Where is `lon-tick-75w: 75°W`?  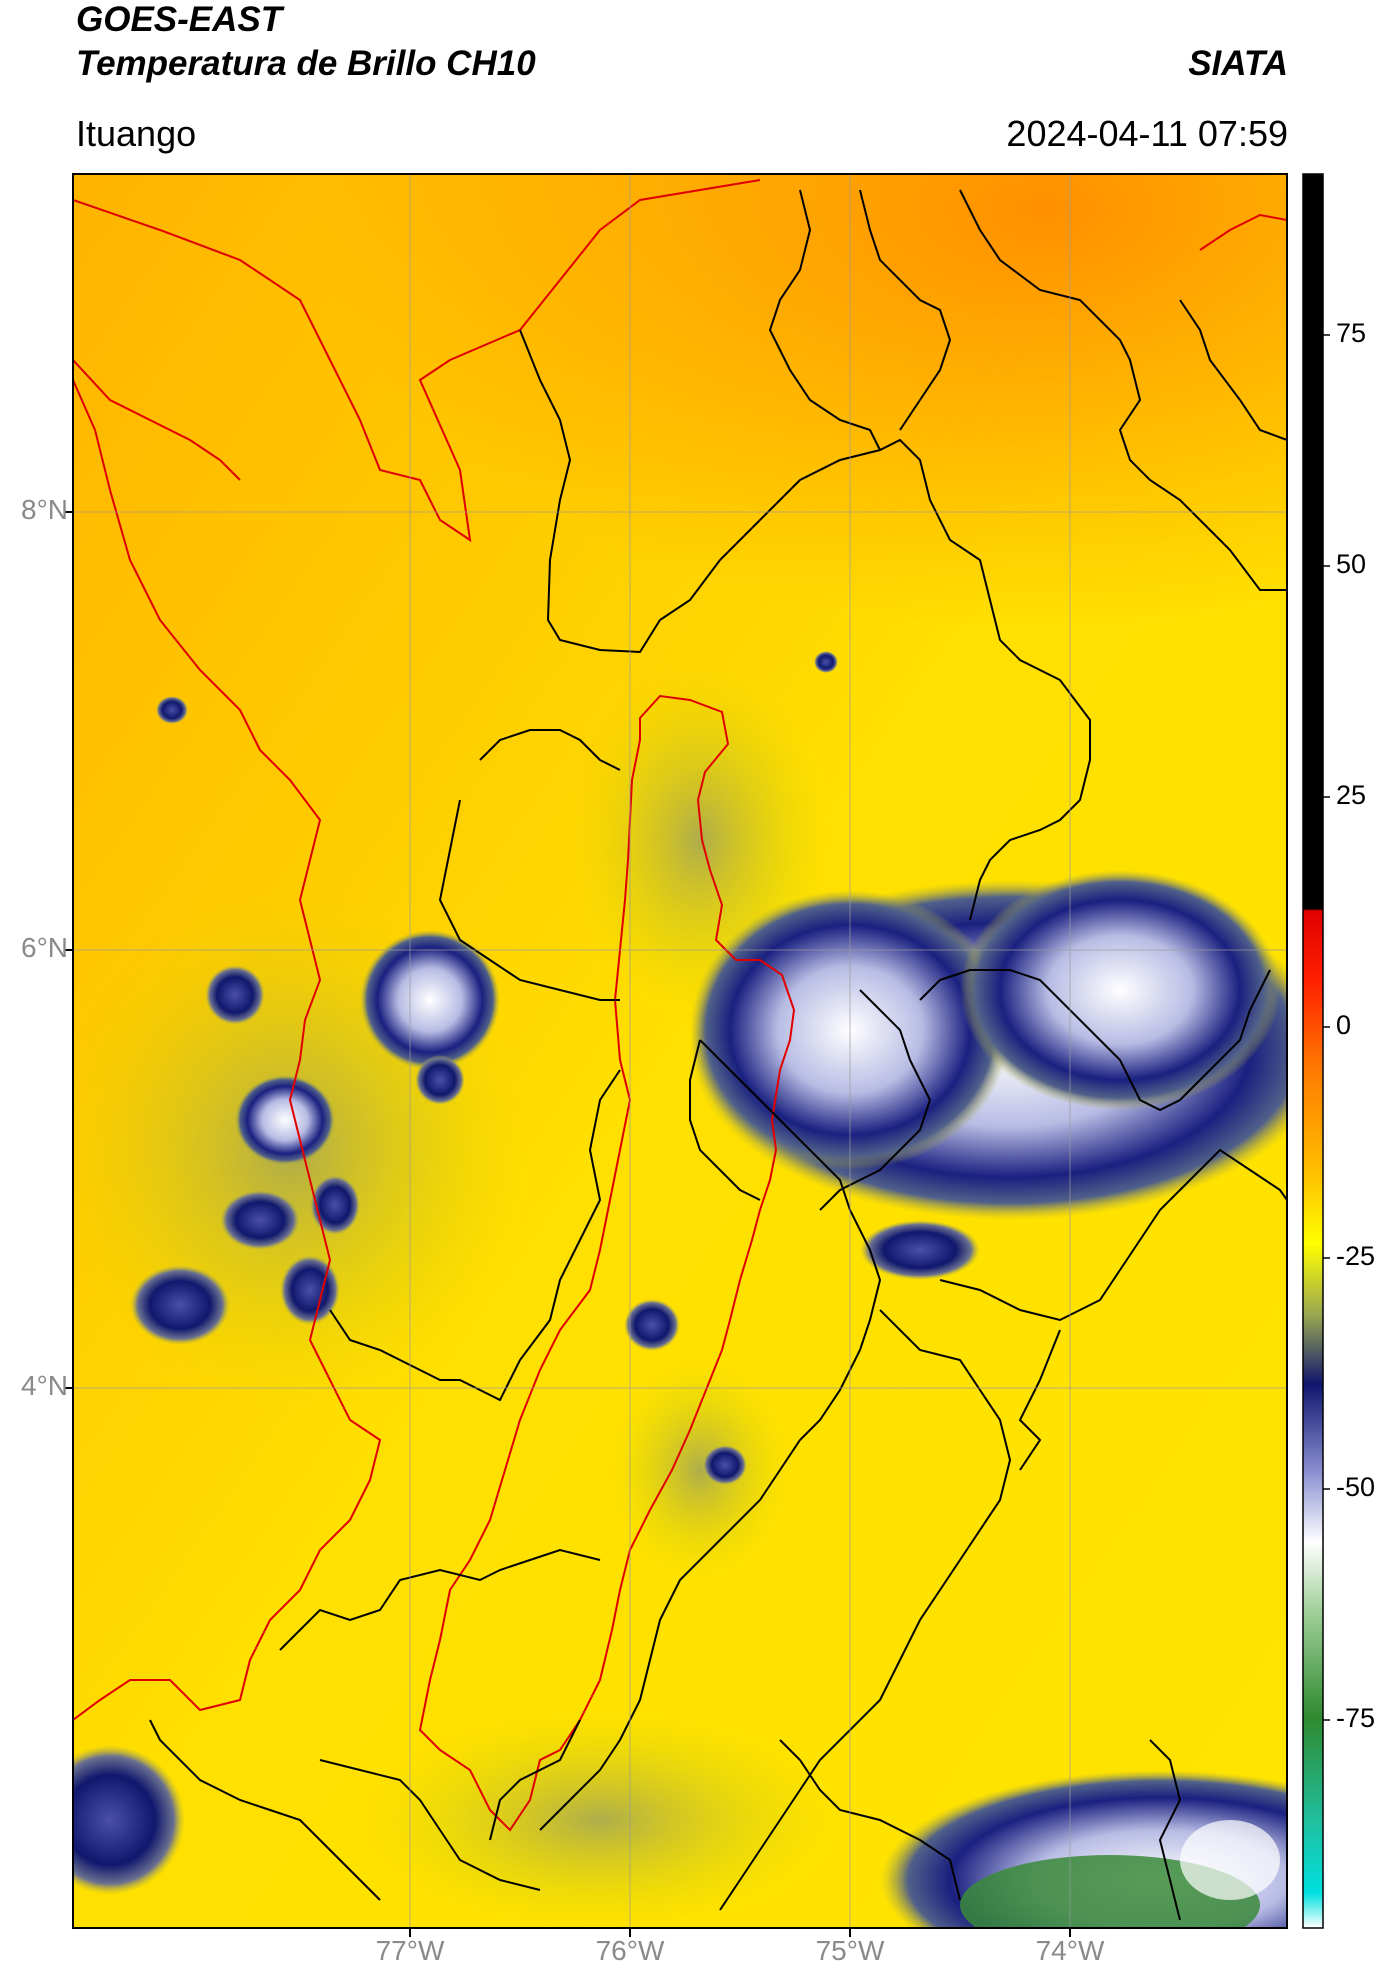
lon-tick-75w: 75°W is located at coordinates (850, 1950).